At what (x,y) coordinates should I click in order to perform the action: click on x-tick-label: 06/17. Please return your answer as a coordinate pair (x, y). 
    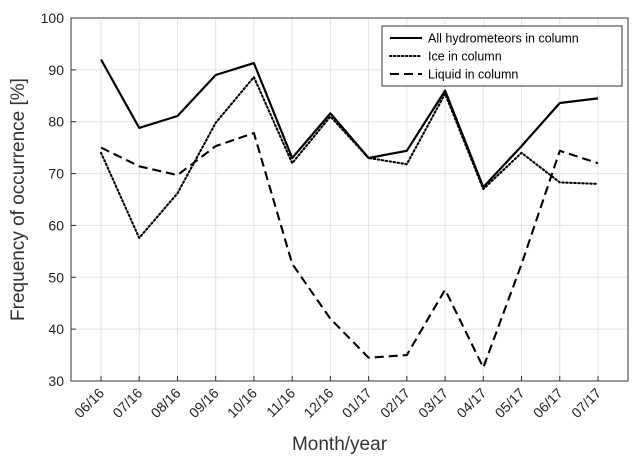
    Looking at the image, I should click on (548, 403).